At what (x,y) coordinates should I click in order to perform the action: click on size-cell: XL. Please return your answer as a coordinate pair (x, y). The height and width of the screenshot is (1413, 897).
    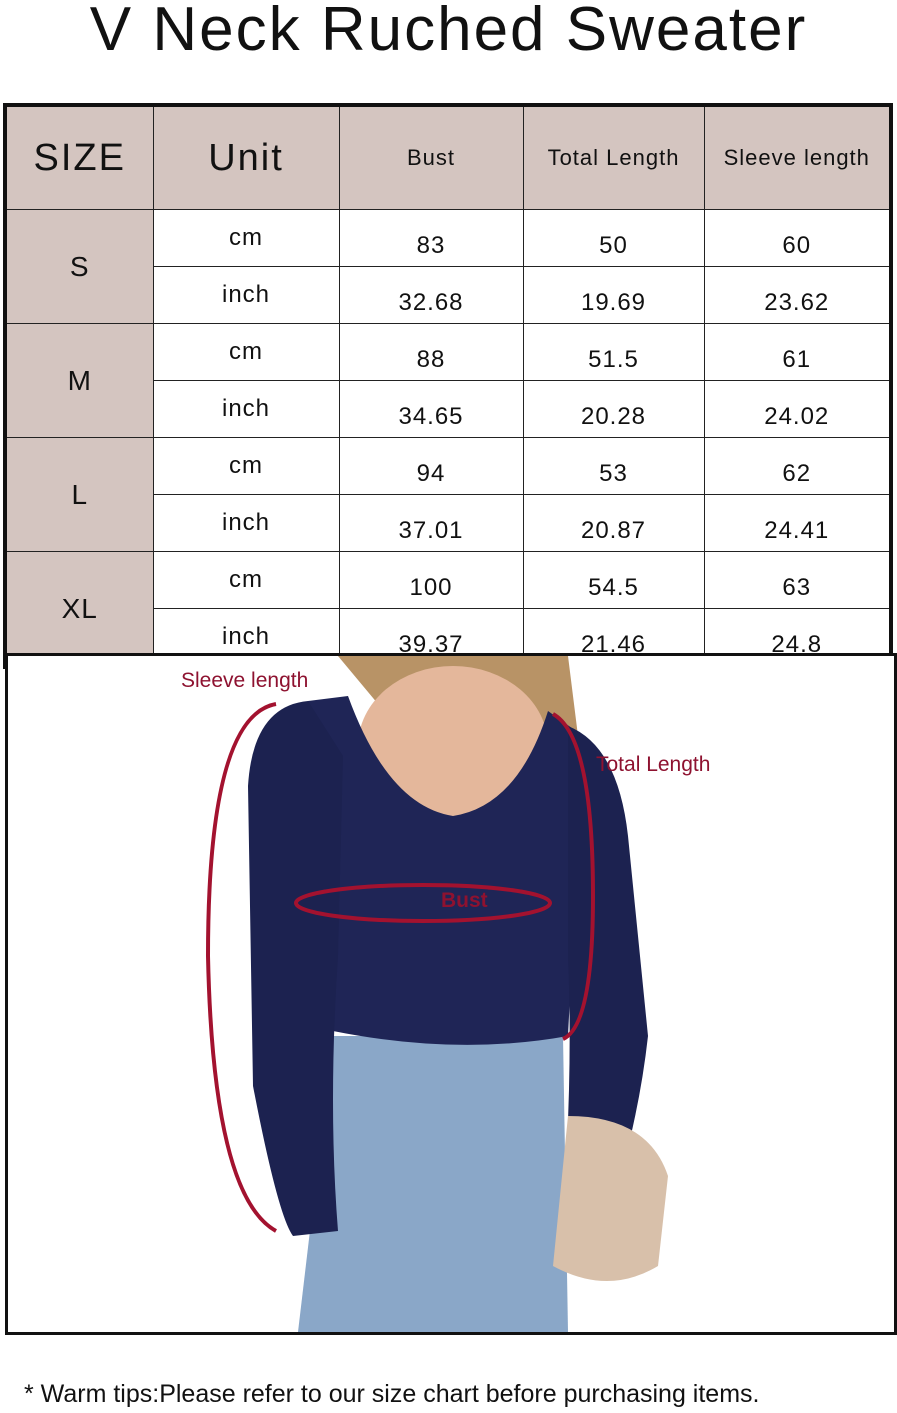
    Looking at the image, I should click on (79, 609).